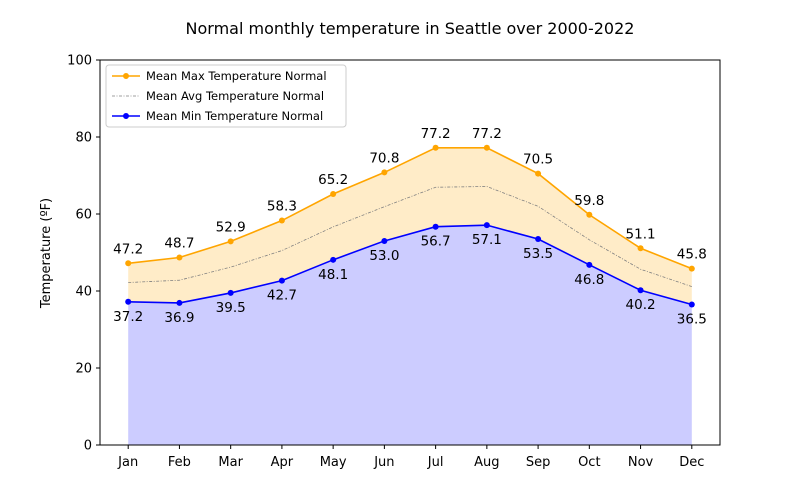 Image resolution: width=800 pixels, height=500 pixels. Describe the element at coordinates (128, 317) in the screenshot. I see `data-label-mean-min: 37.2` at that location.